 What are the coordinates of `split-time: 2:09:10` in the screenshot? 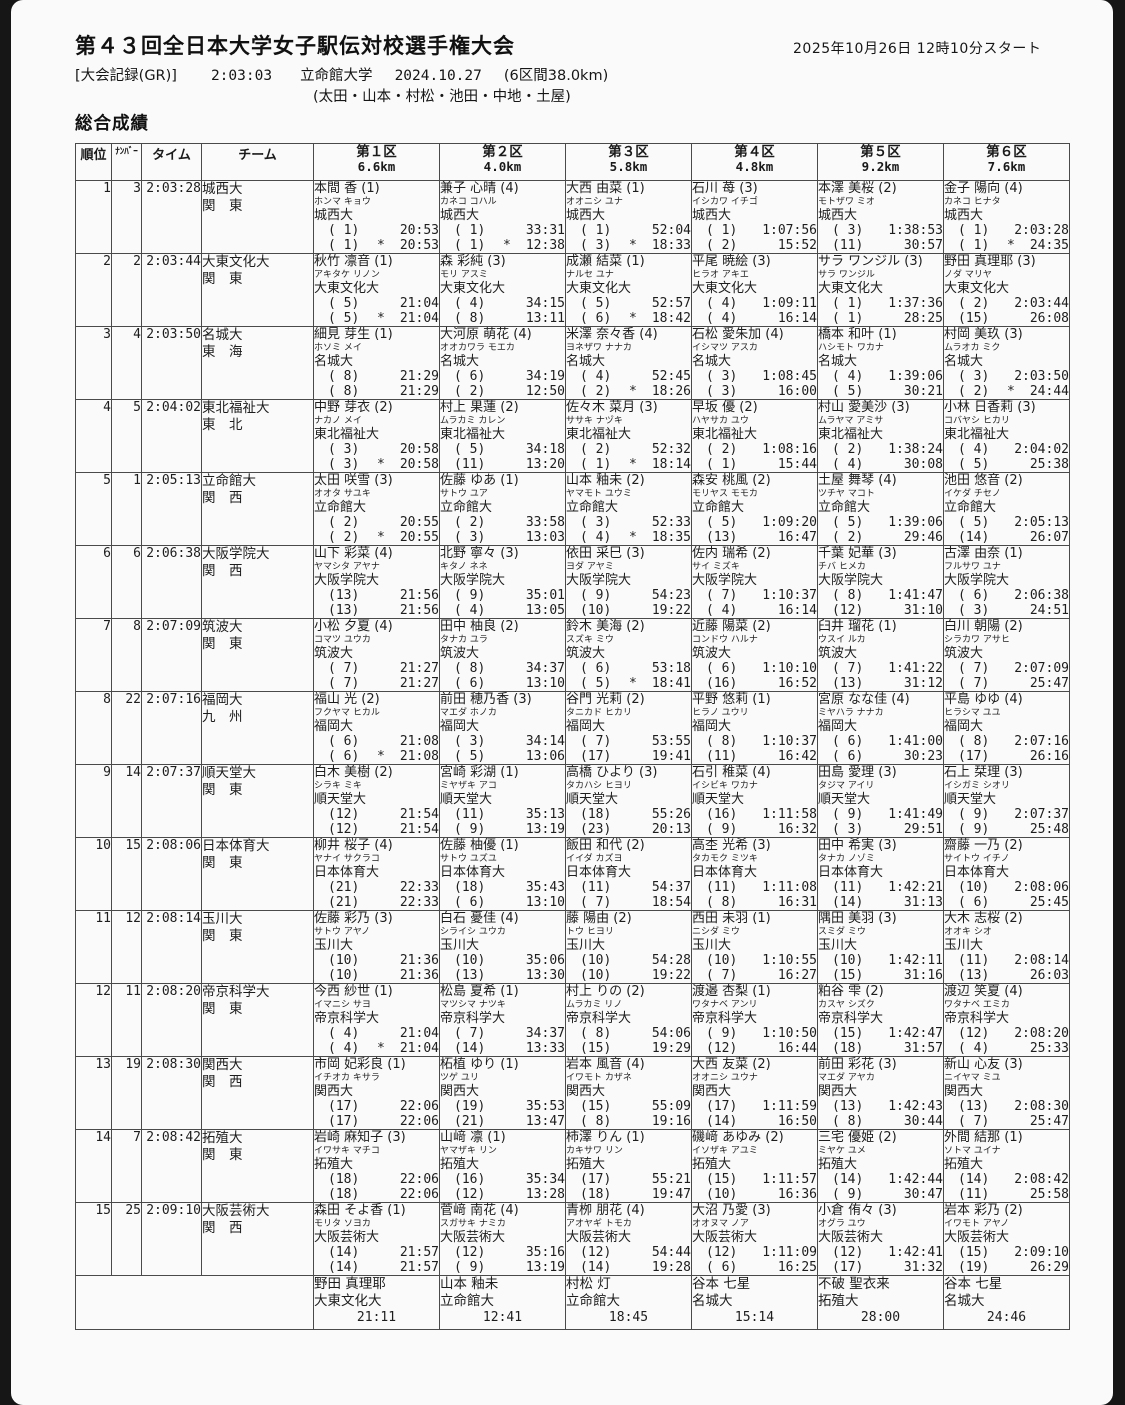 It's located at (1041, 1252).